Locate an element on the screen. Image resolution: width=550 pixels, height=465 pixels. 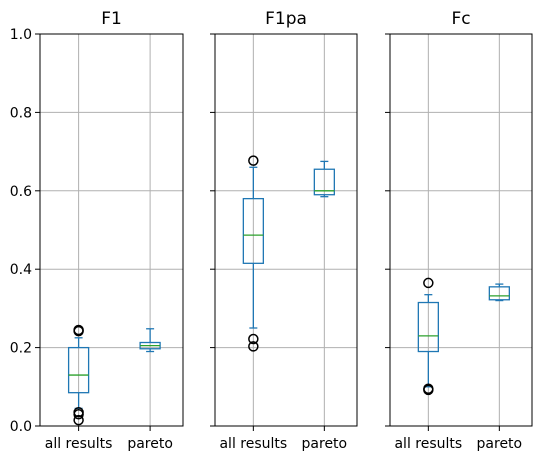
panel-title: Fc is located at coordinates (460, 19).